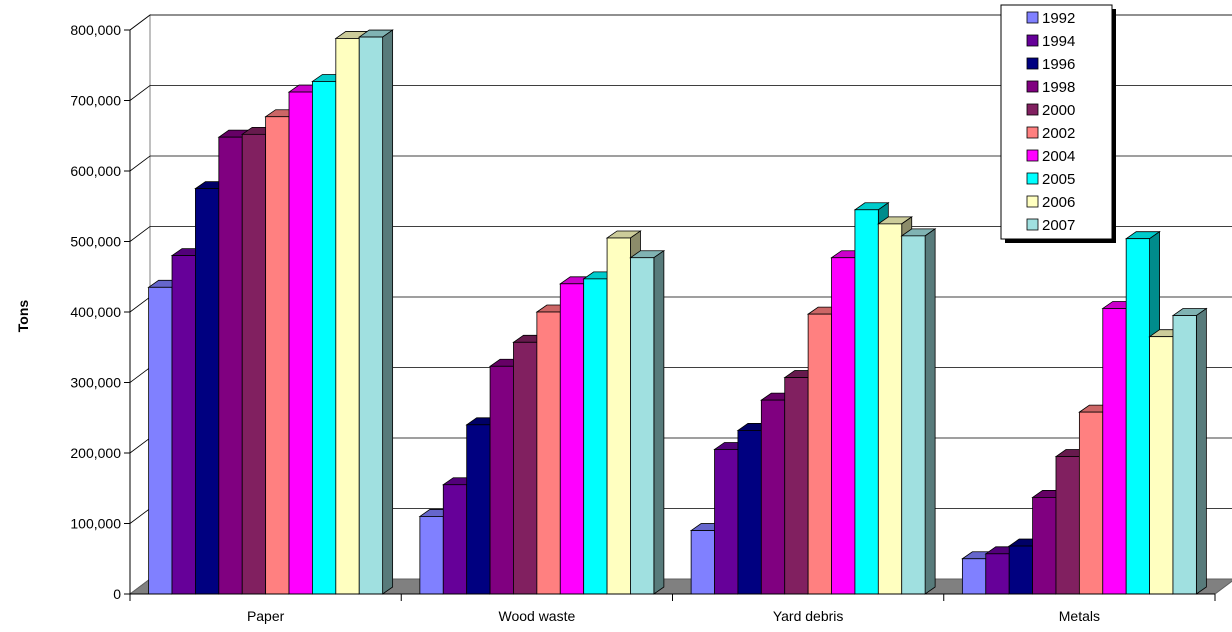  Describe the element at coordinates (536, 616) in the screenshot. I see `x-tick-label: Wood waste` at that location.